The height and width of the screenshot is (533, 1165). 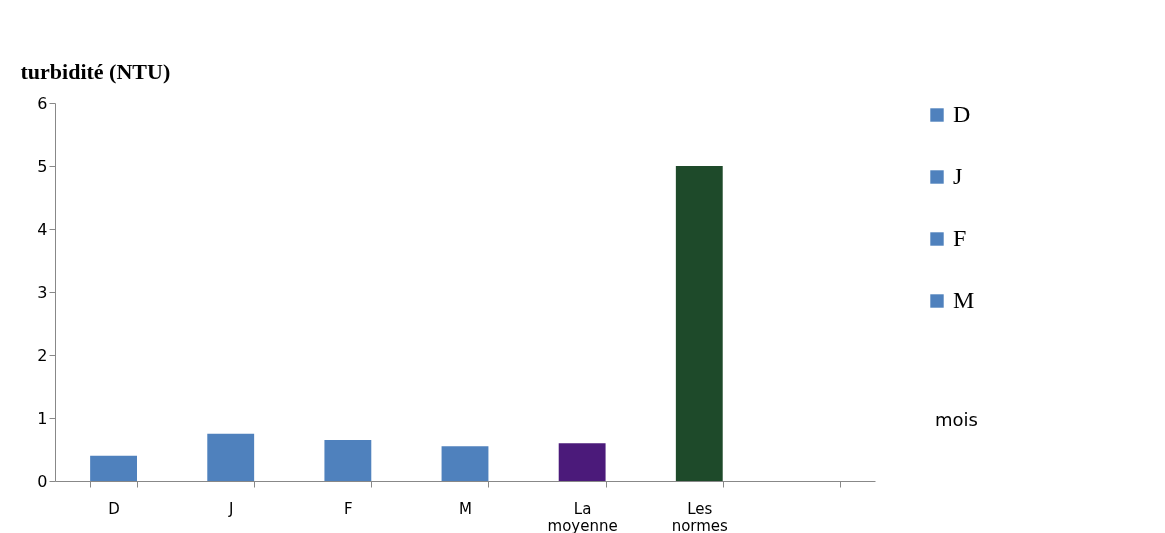 What do you see at coordinates (582, 516) in the screenshot?
I see `x-tick-label: La moyenne` at bounding box center [582, 516].